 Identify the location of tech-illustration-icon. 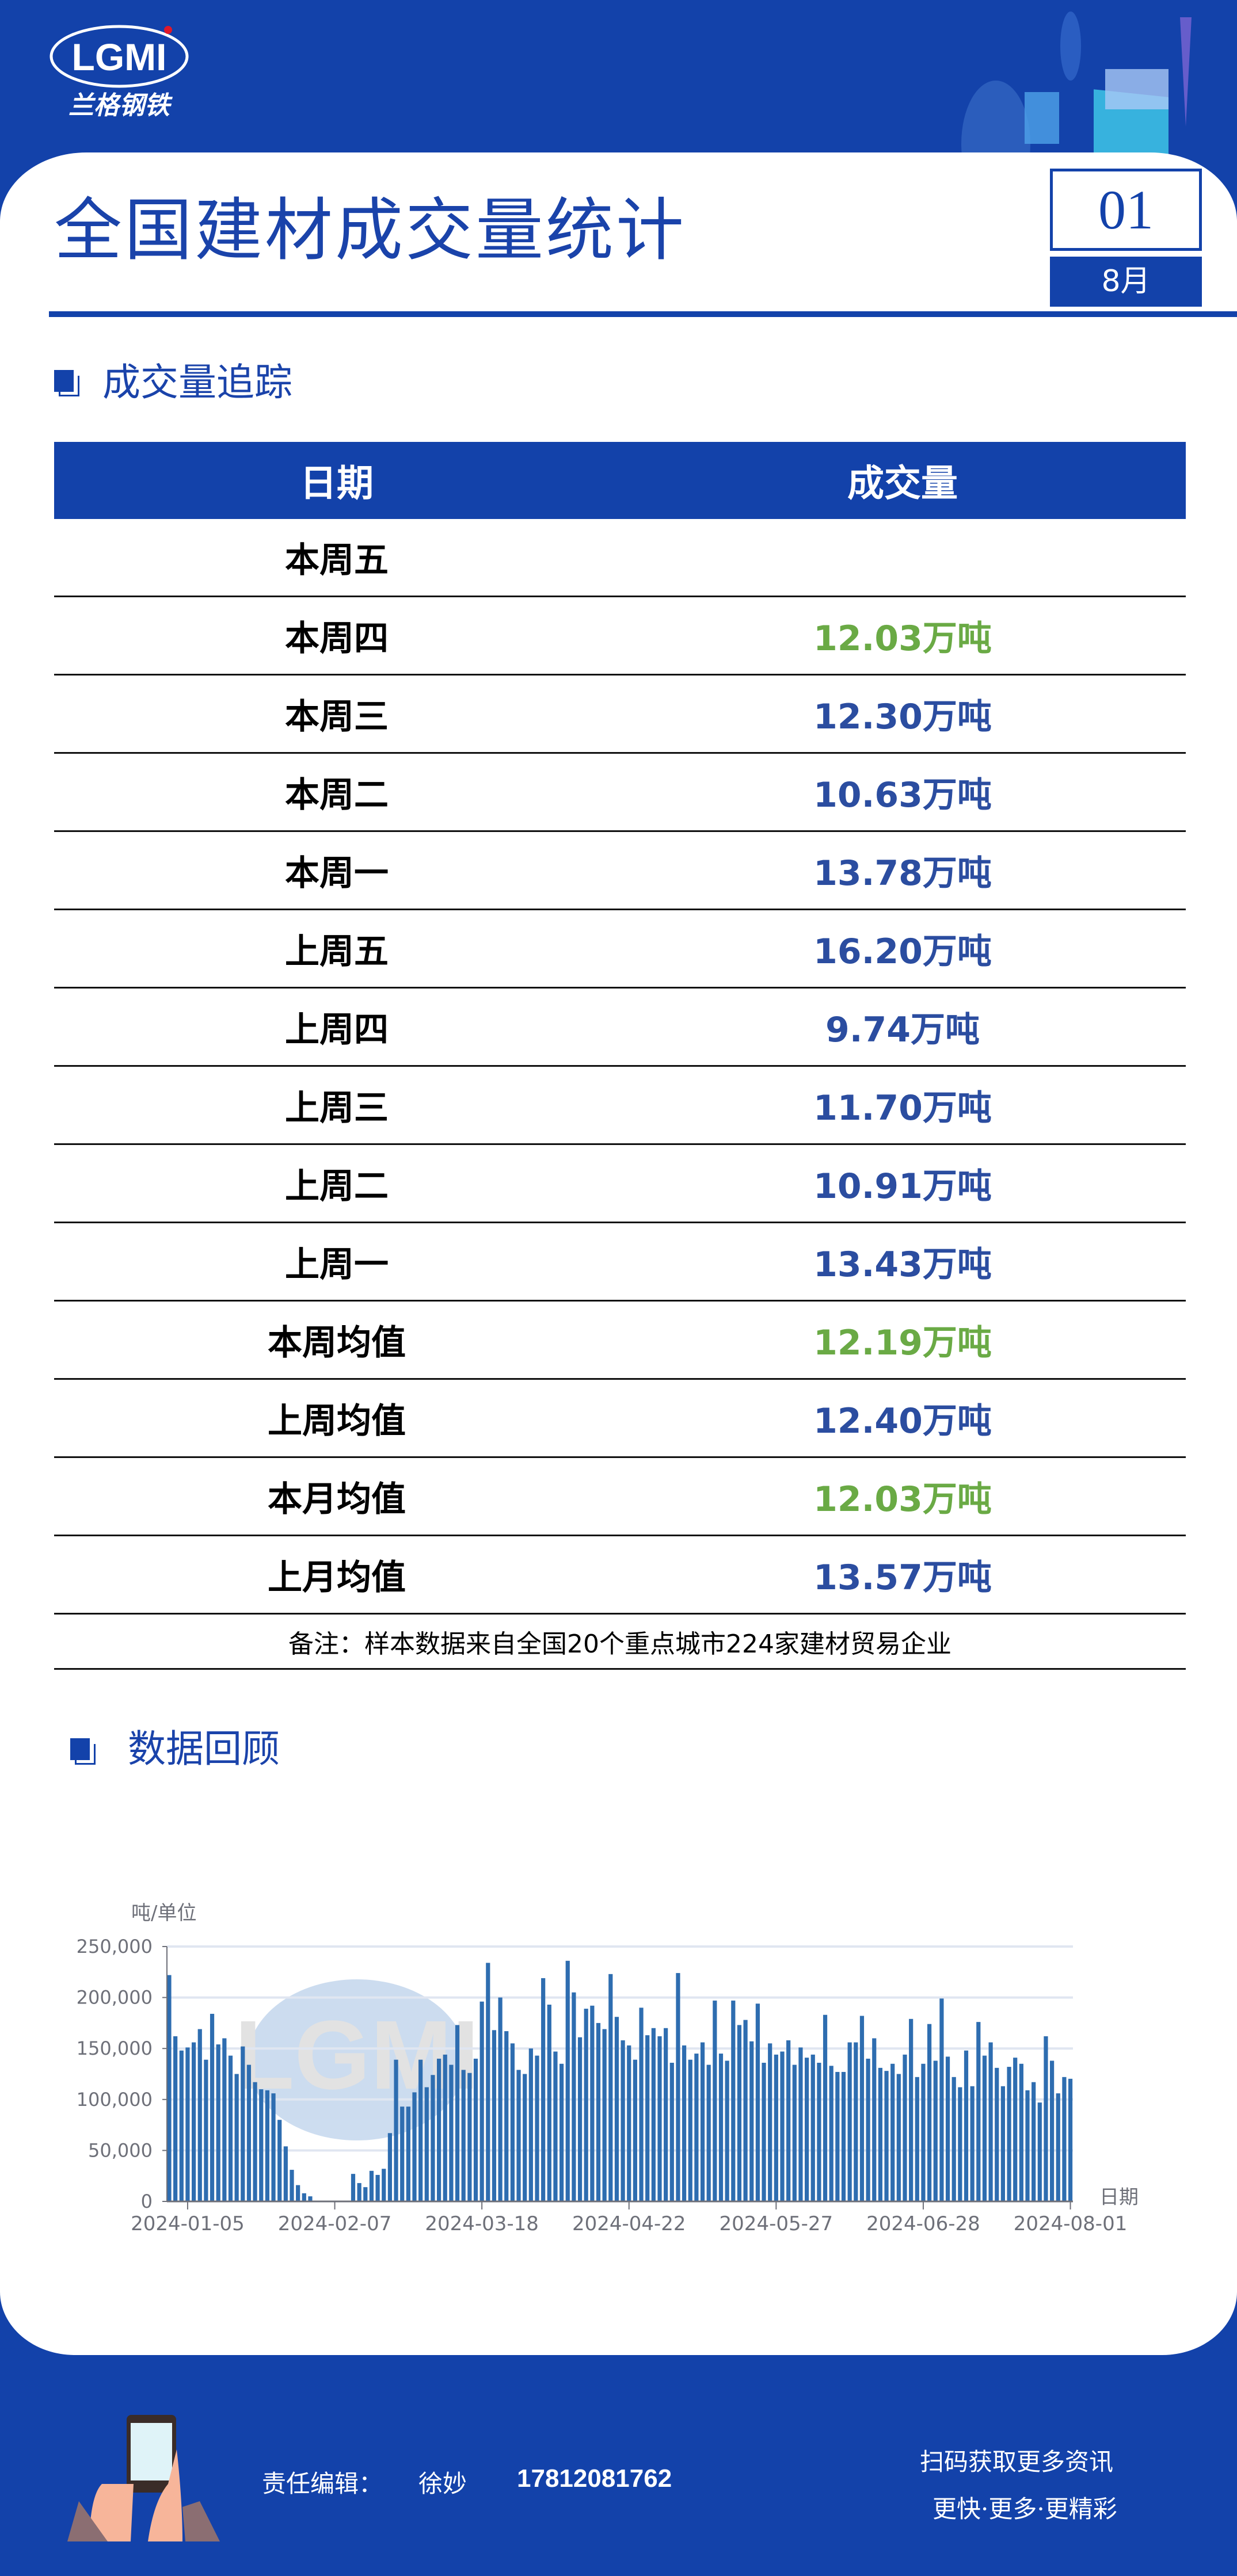
(1076, 109).